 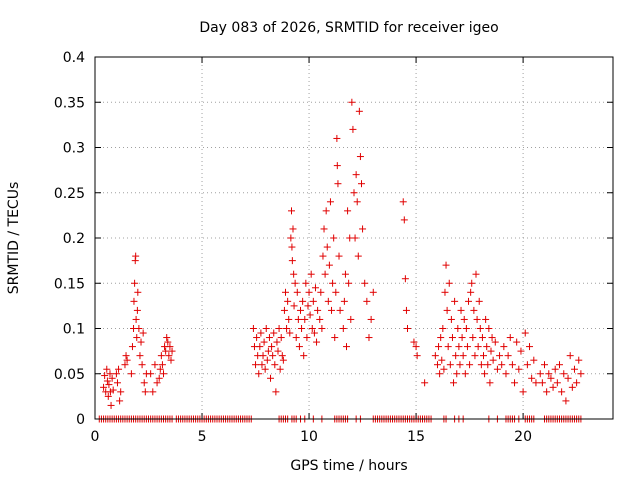 What do you see at coordinates (309, 437) in the screenshot?
I see `x-tick-label: 10` at bounding box center [309, 437].